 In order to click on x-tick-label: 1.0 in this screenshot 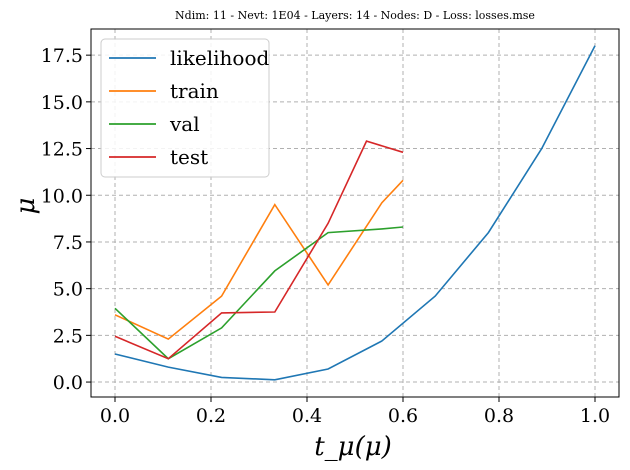, I will do `click(595, 416)`.